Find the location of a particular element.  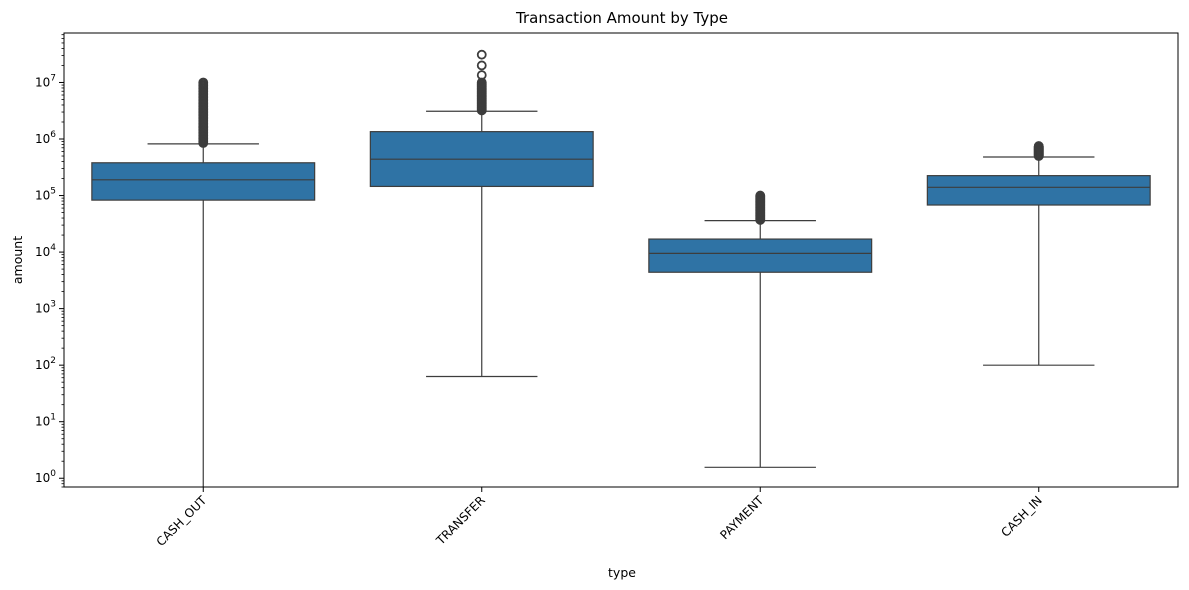

y-tick-label: 10⁴ is located at coordinates (45, 251).